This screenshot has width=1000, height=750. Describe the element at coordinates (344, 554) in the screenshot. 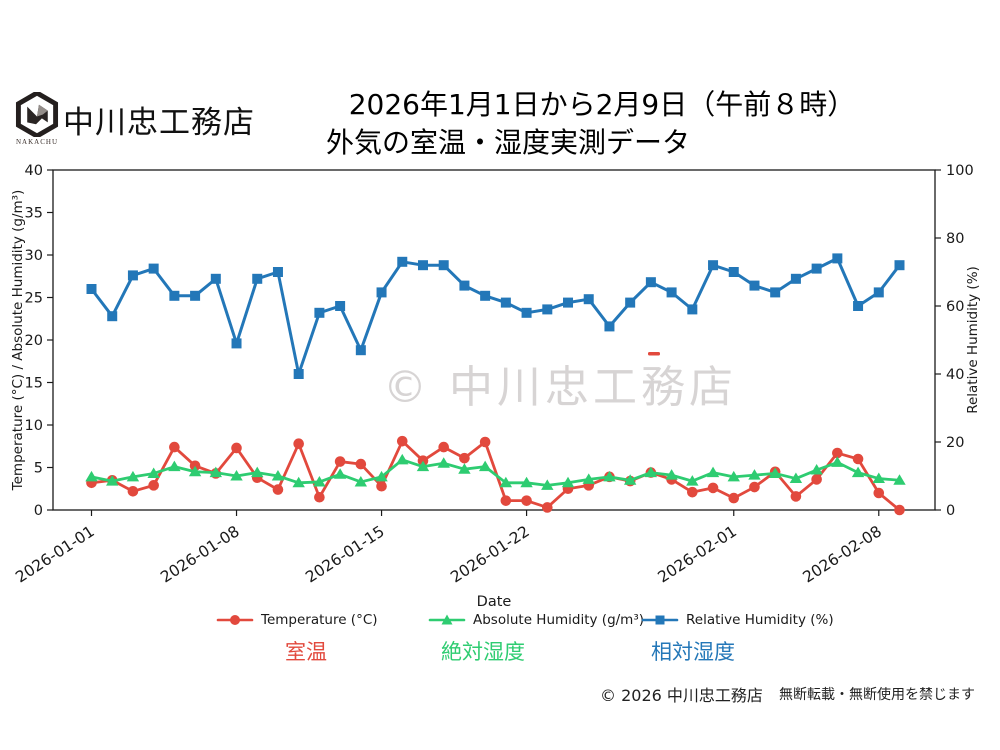

I see `svg-text: 2026-01-15` at that location.